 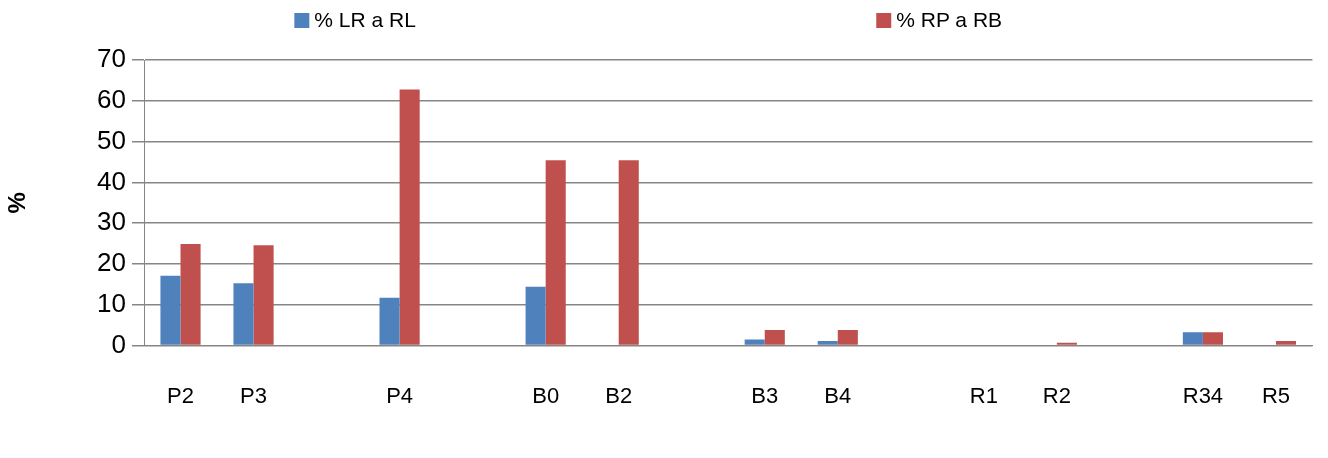 What do you see at coordinates (838, 395) in the screenshot?
I see `x-tick-label: B4` at bounding box center [838, 395].